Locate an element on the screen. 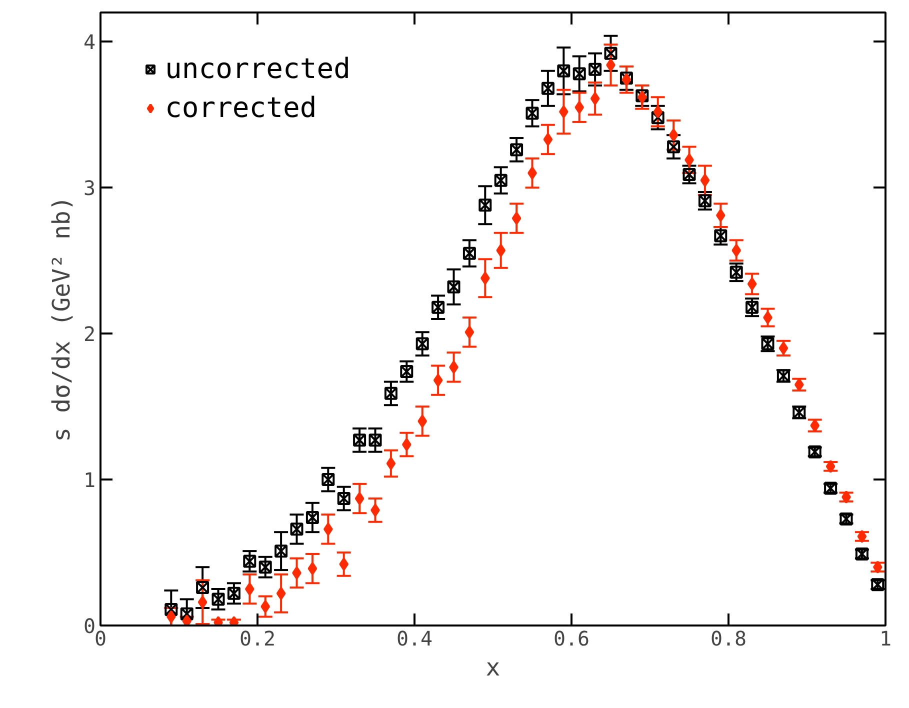 This screenshot has height=708, width=909. y-tick-label: 2 is located at coordinates (89, 334).